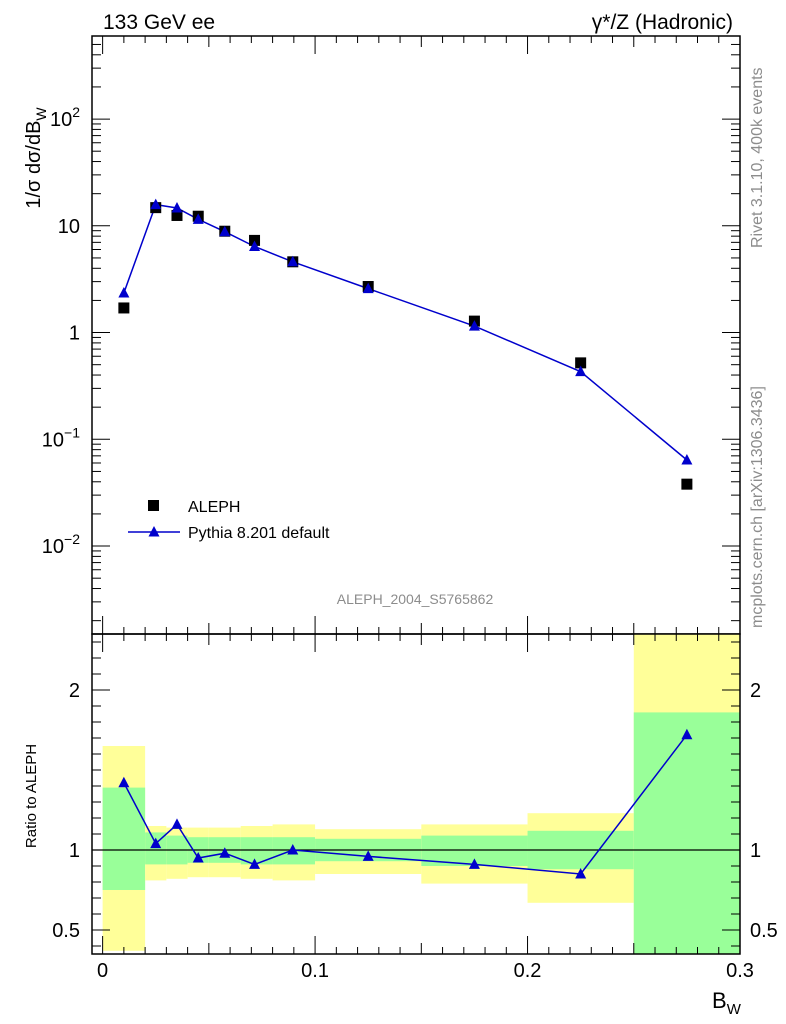 The width and height of the screenshot is (786, 1024). What do you see at coordinates (102, 971) in the screenshot?
I see `x-tick-label: 0` at bounding box center [102, 971].